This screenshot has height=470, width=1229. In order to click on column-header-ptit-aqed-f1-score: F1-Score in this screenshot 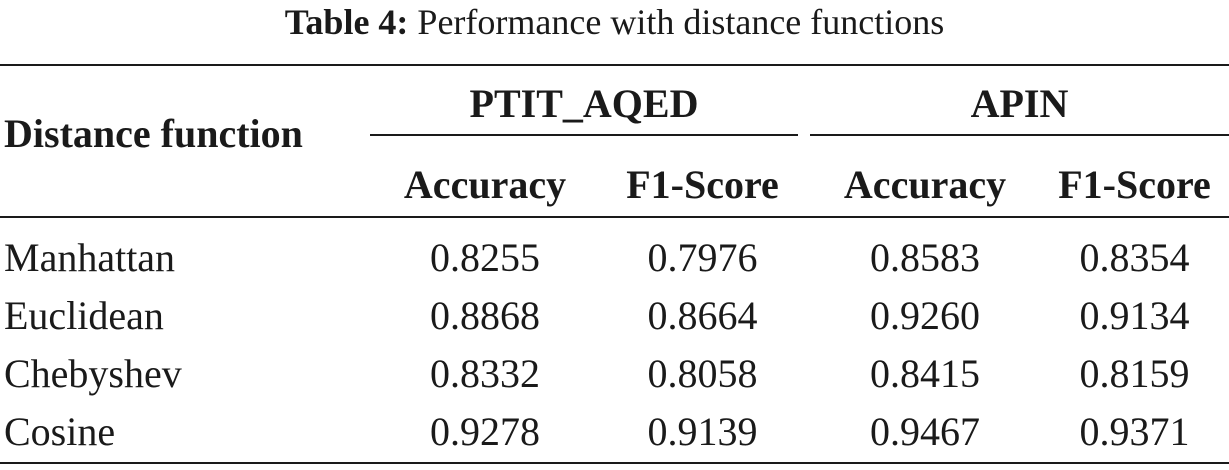, I will do `click(702, 184)`.